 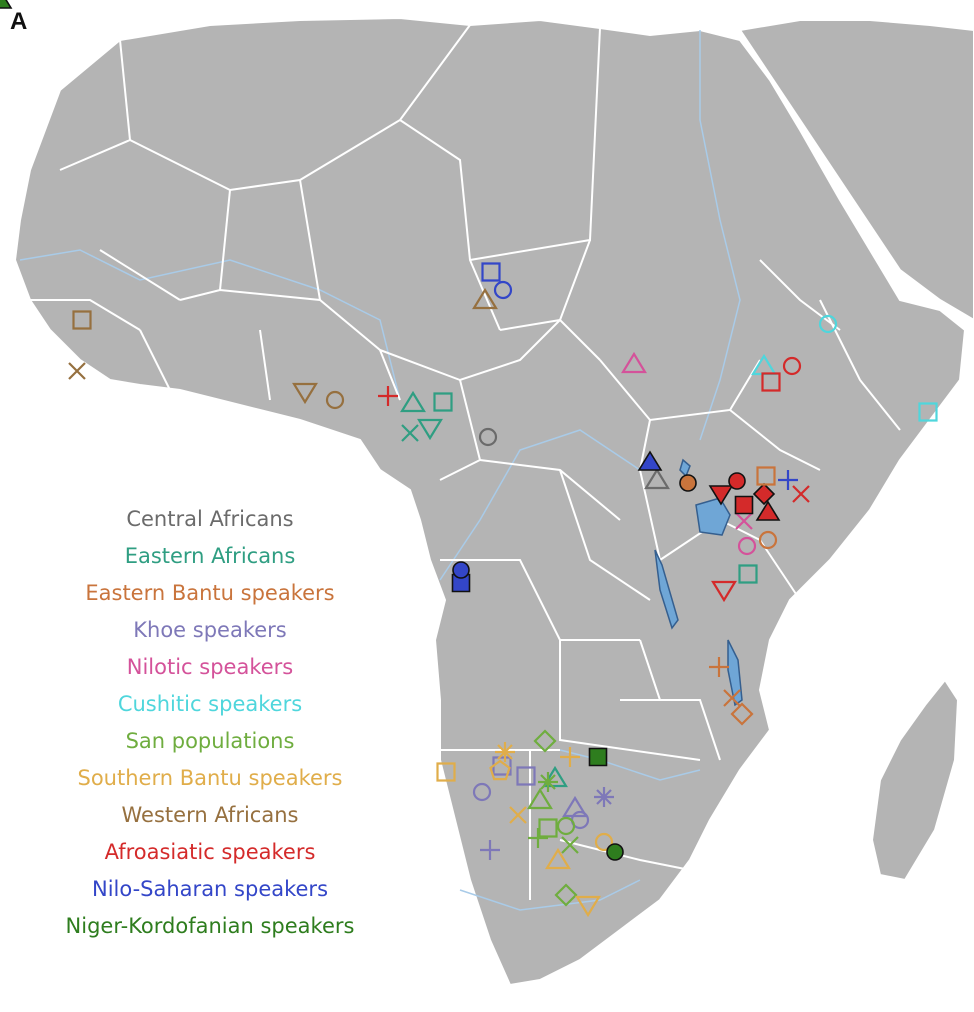 What do you see at coordinates (856, 170) in the screenshot?
I see `arabian-peninsula` at bounding box center [856, 170].